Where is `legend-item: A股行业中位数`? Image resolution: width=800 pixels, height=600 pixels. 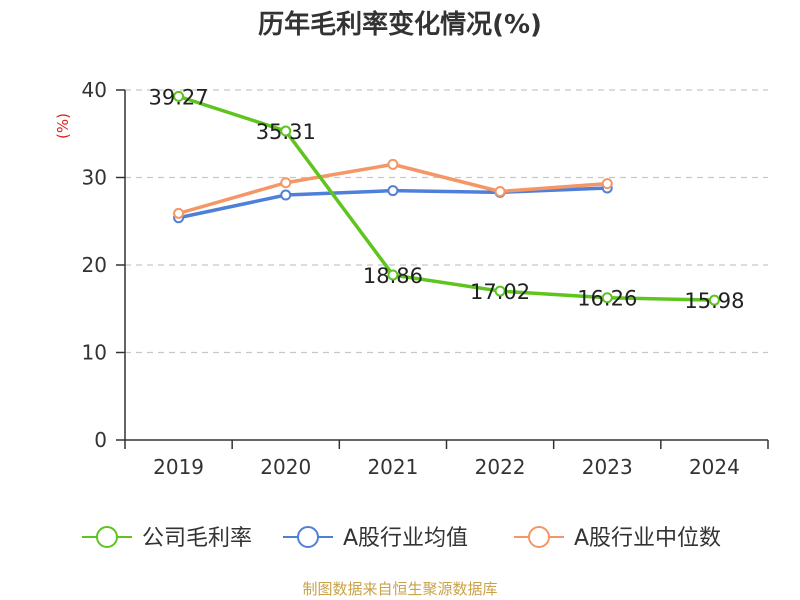
legend-item: A股行业中位数 is located at coordinates (617, 538).